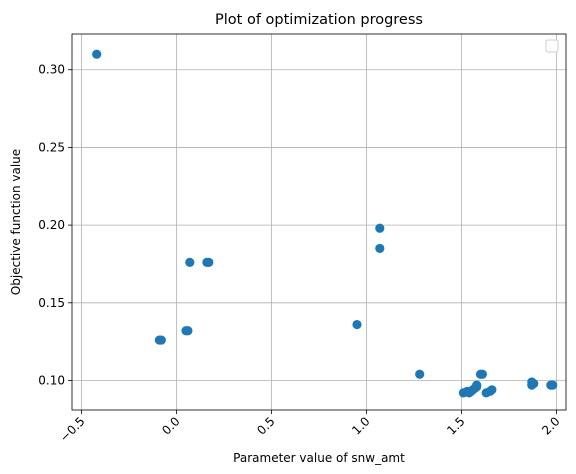  I want to click on x-axis-title: Parameter value of snw_amt, so click(319, 458).